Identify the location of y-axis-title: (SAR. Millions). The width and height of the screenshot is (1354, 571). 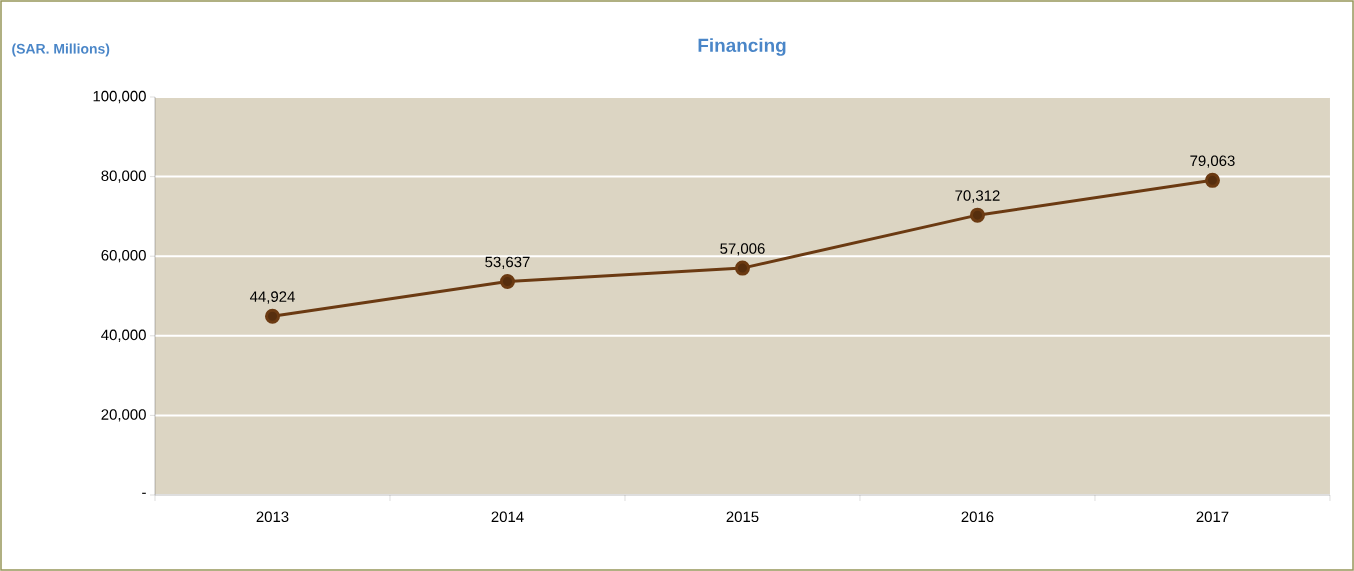
(61, 50).